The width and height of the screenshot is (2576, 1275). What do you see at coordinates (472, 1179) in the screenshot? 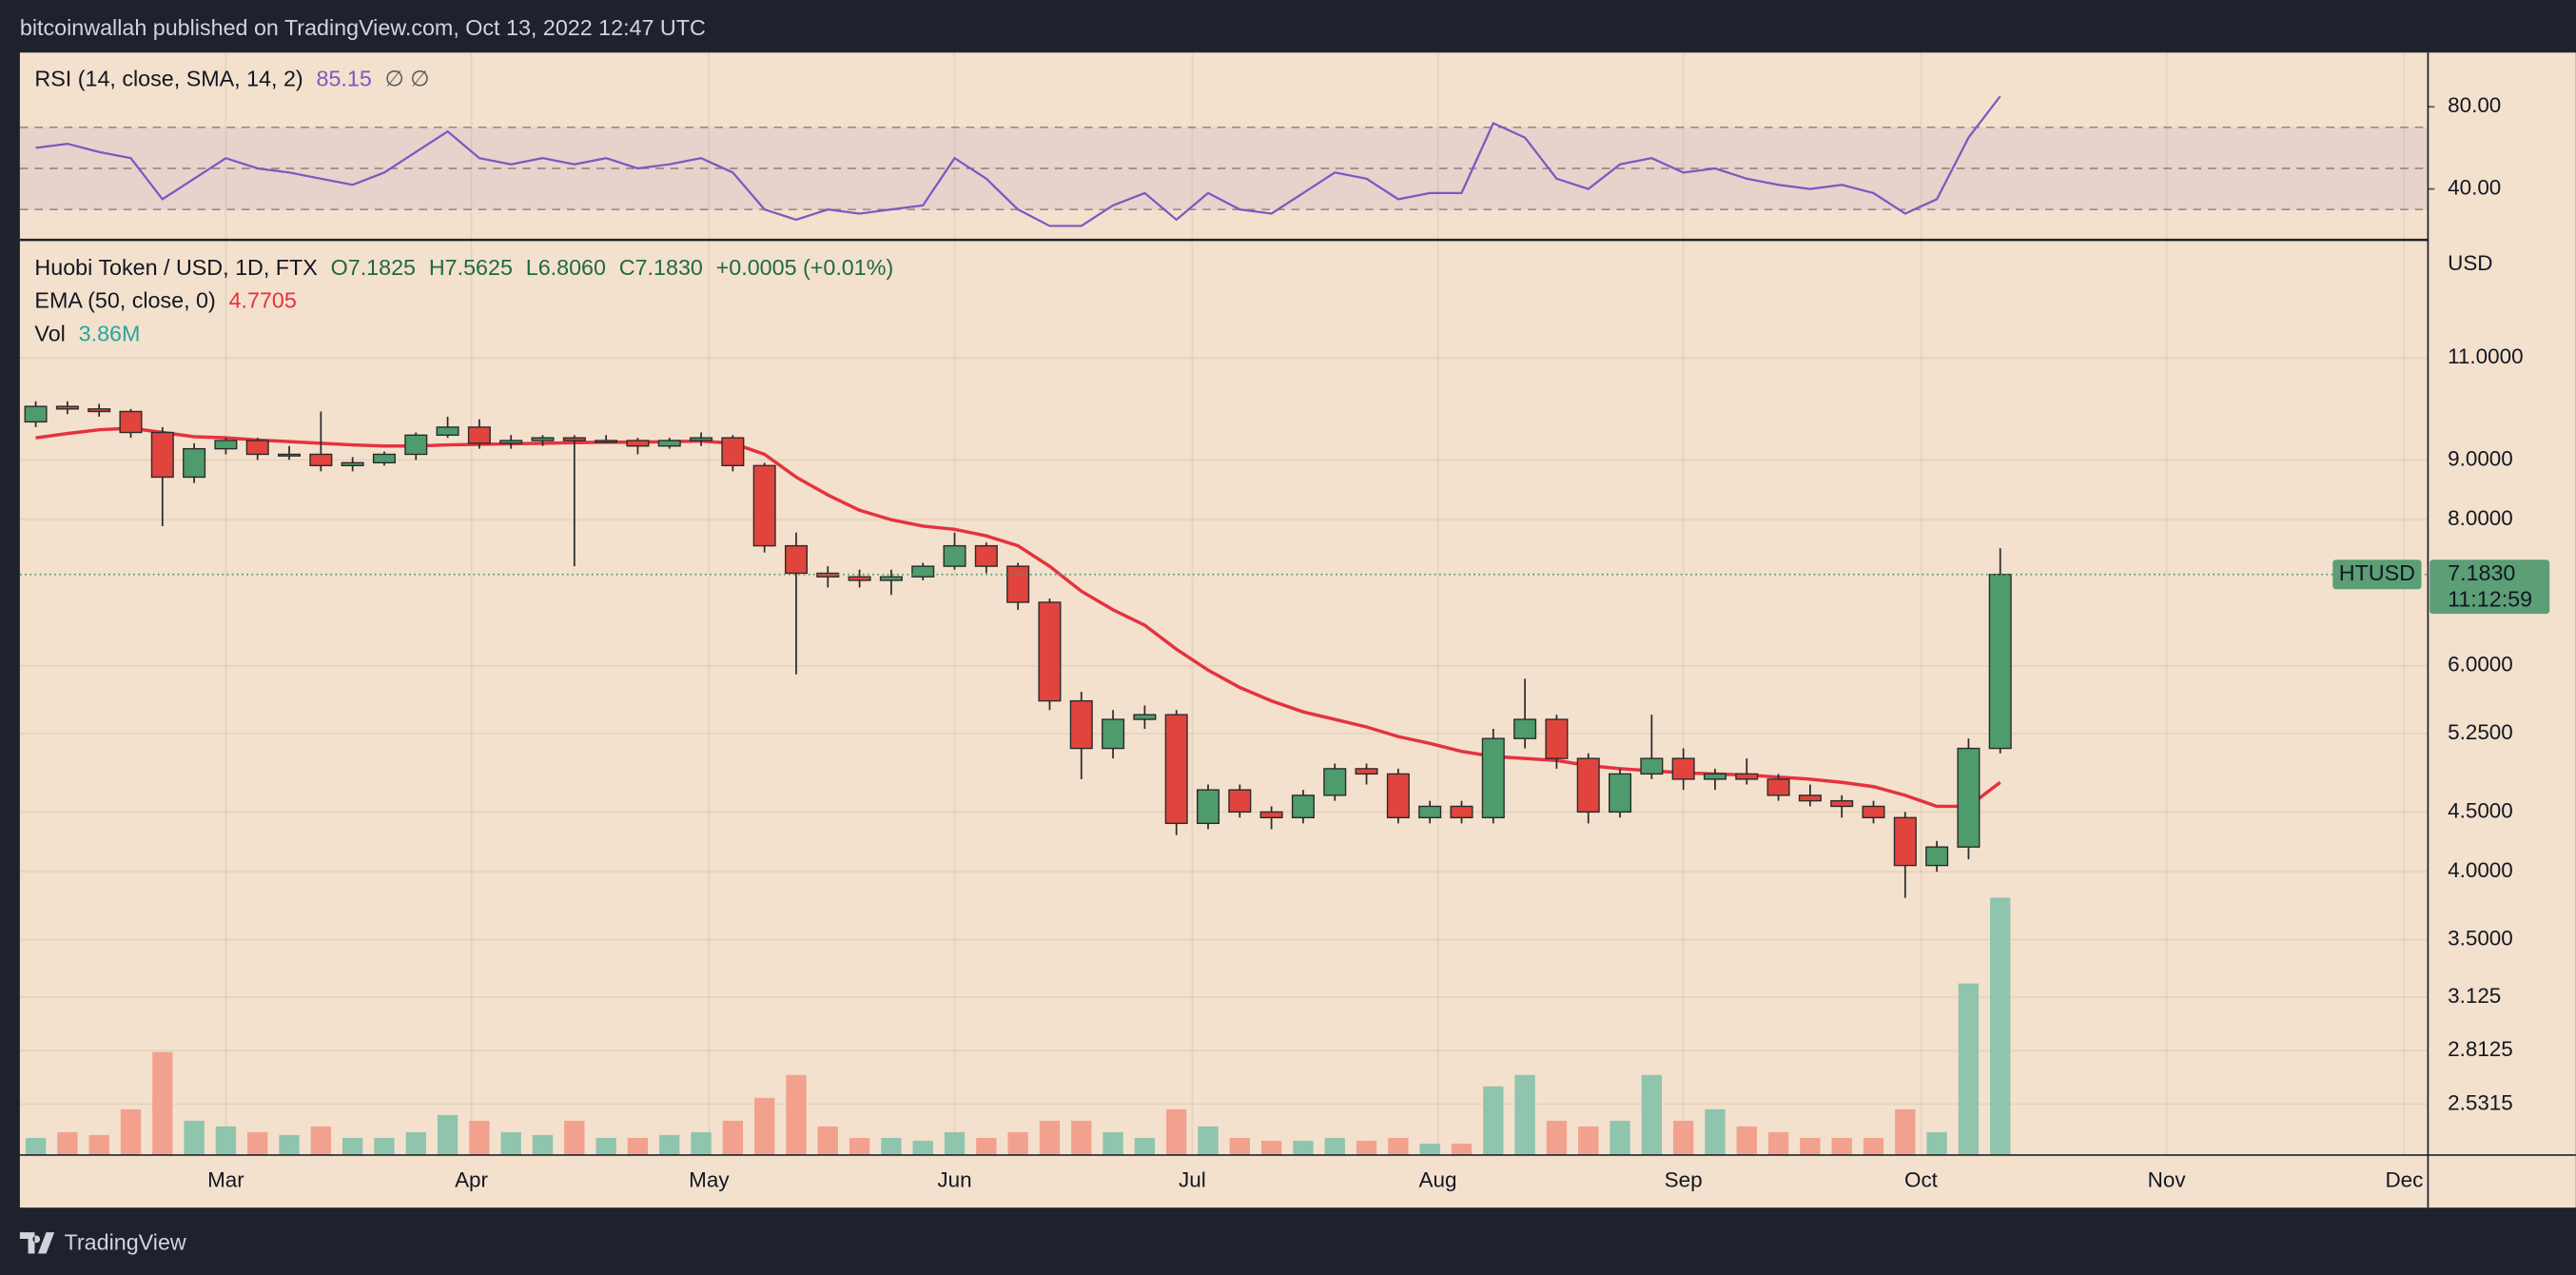
I see `x-tick-label: Apr` at bounding box center [472, 1179].